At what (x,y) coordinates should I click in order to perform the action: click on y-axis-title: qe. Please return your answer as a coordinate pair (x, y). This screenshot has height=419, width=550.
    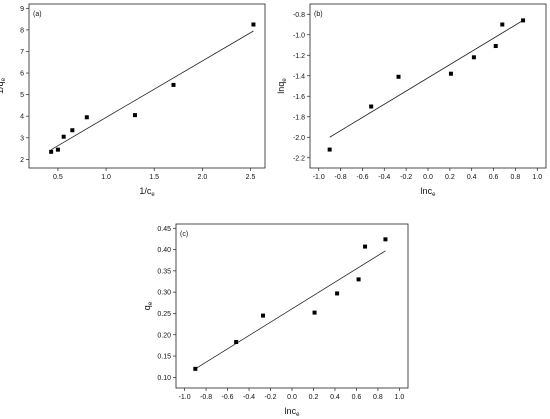
    Looking at the image, I should click on (148, 305).